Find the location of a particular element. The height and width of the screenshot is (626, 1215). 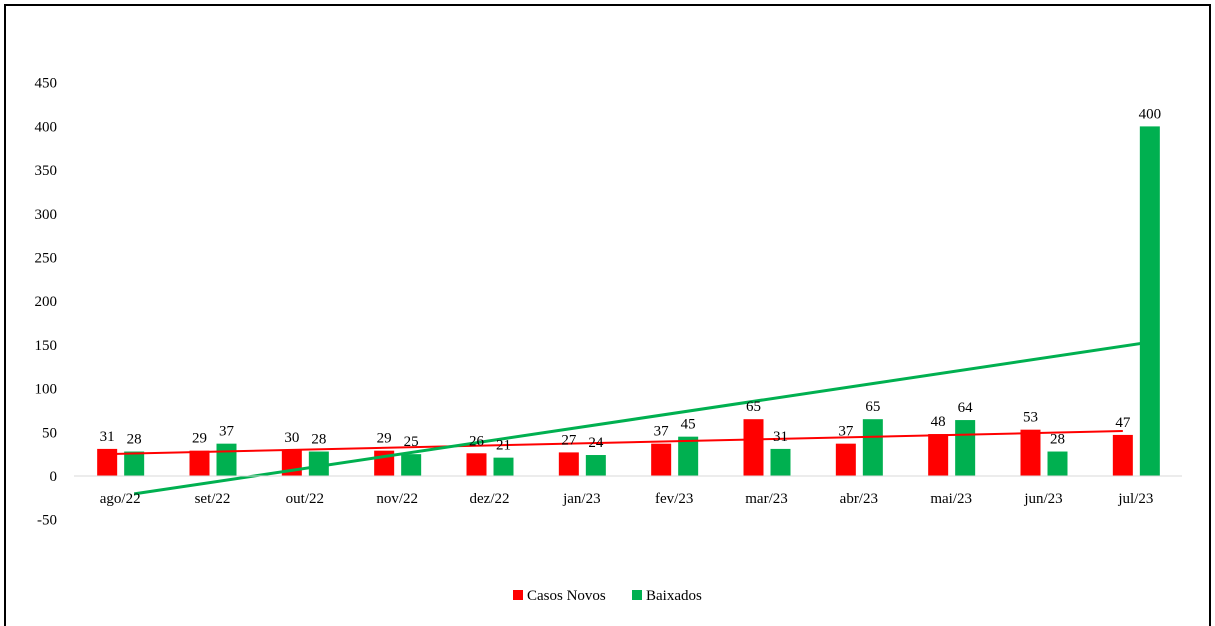

data-label-baixados: 21 is located at coordinates (503, 446).